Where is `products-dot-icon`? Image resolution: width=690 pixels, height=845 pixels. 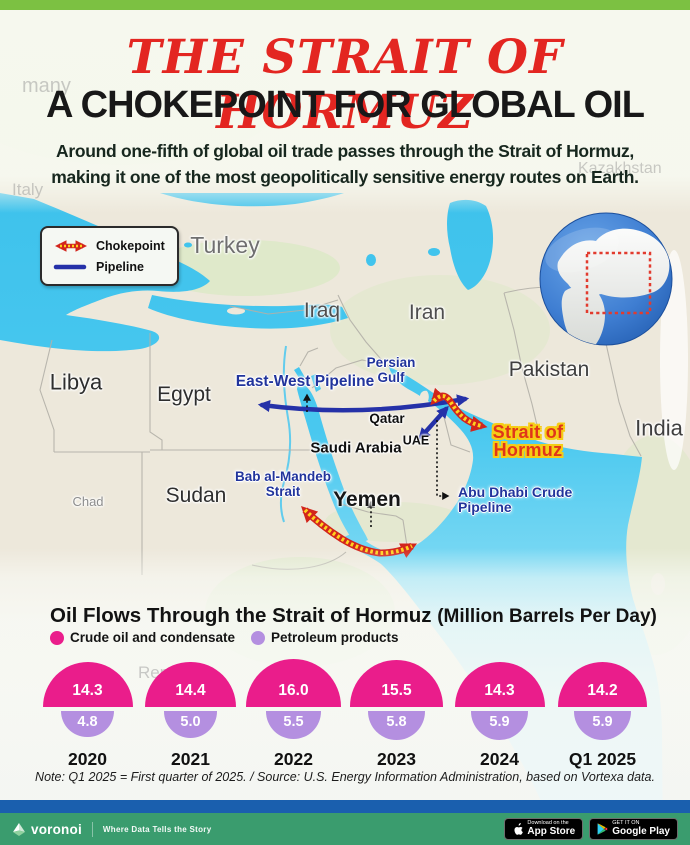 products-dot-icon is located at coordinates (258, 637).